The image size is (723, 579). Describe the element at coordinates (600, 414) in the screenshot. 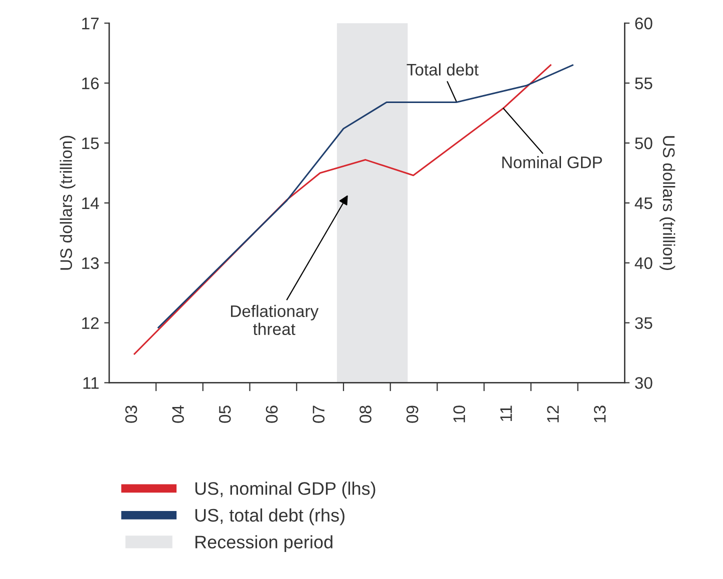

I see `x-tick-label: 13` at that location.